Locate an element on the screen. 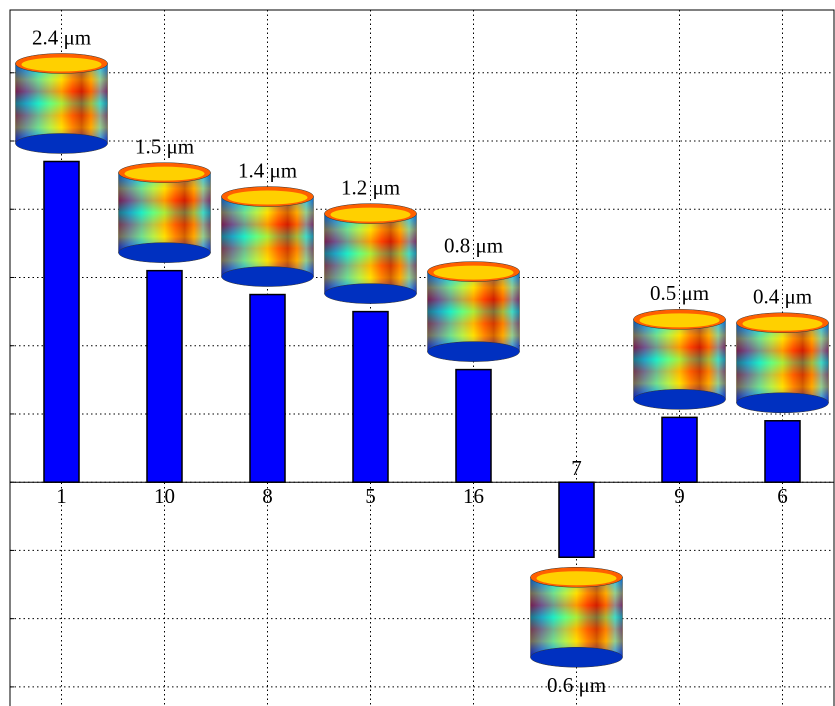  x-tick-label: 1 is located at coordinates (61, 496).